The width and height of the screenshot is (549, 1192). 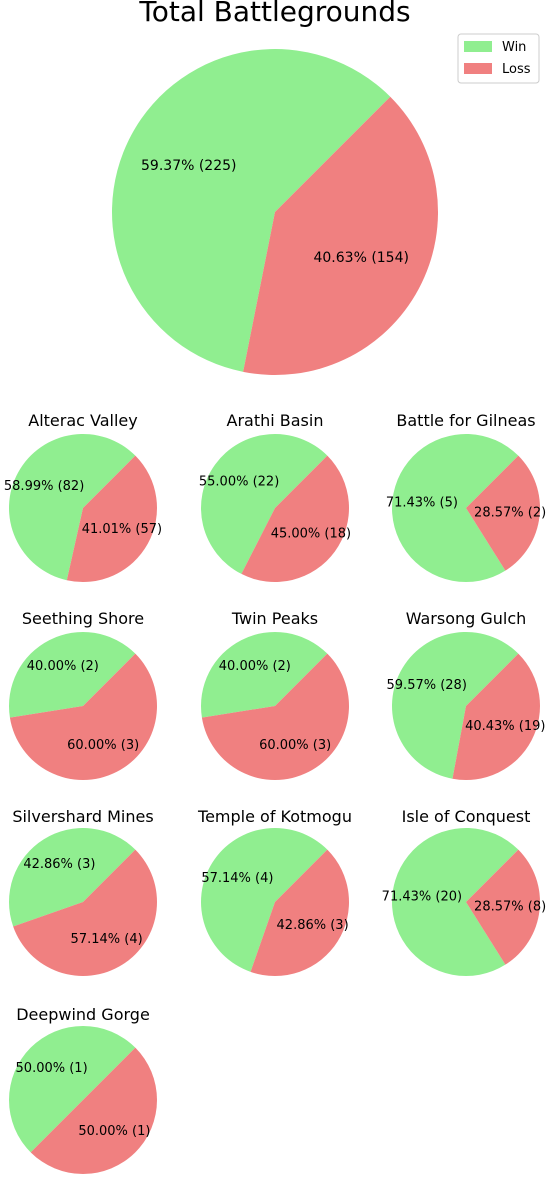 What do you see at coordinates (52, 1068) in the screenshot?
I see `pie-label-deepwind-gorge-win: 50.00% (1)` at bounding box center [52, 1068].